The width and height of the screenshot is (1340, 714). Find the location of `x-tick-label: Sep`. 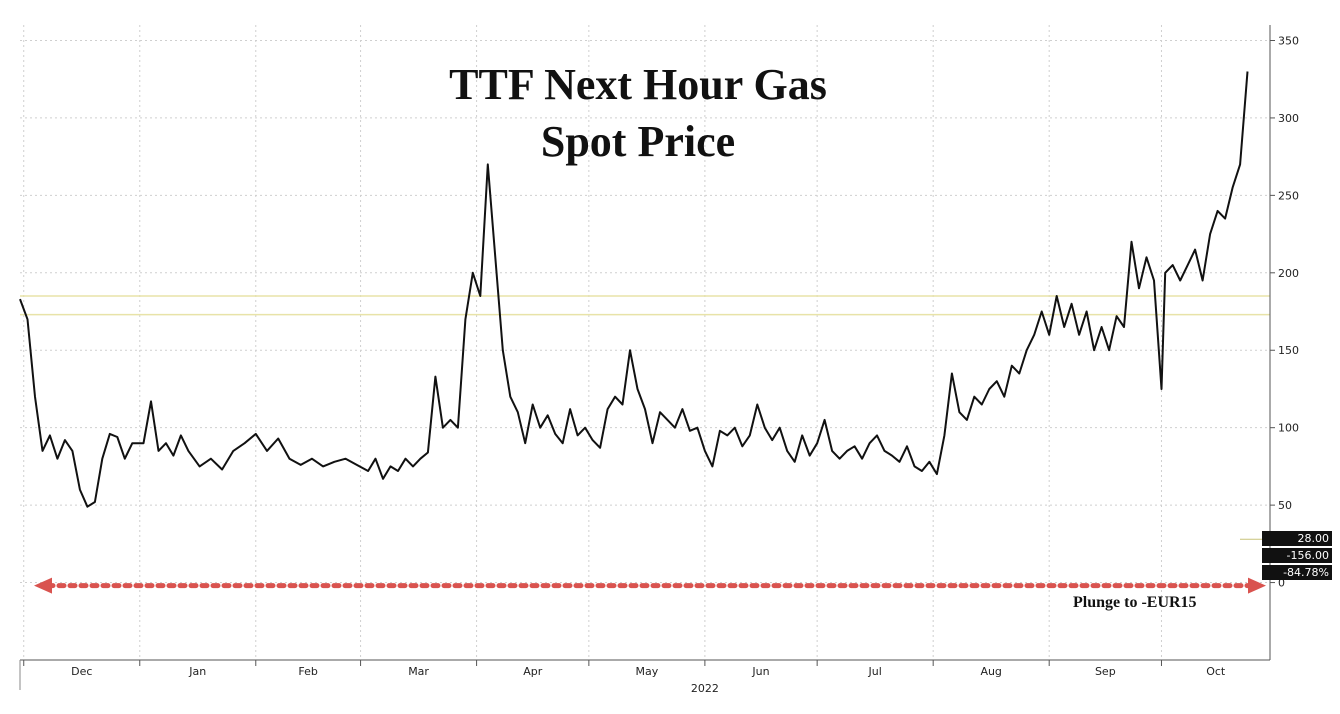

x-tick-label: Sep is located at coordinates (1105, 671).